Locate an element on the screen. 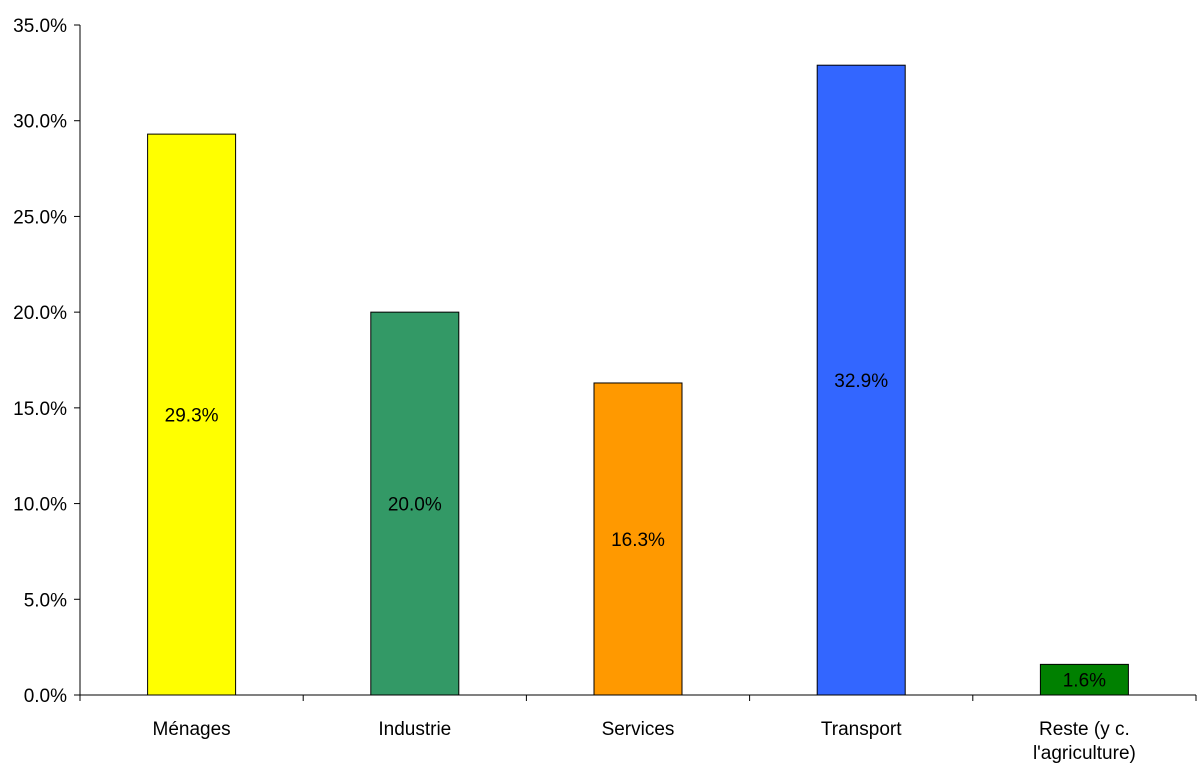  y-tick-label: 10.0% is located at coordinates (40, 505).